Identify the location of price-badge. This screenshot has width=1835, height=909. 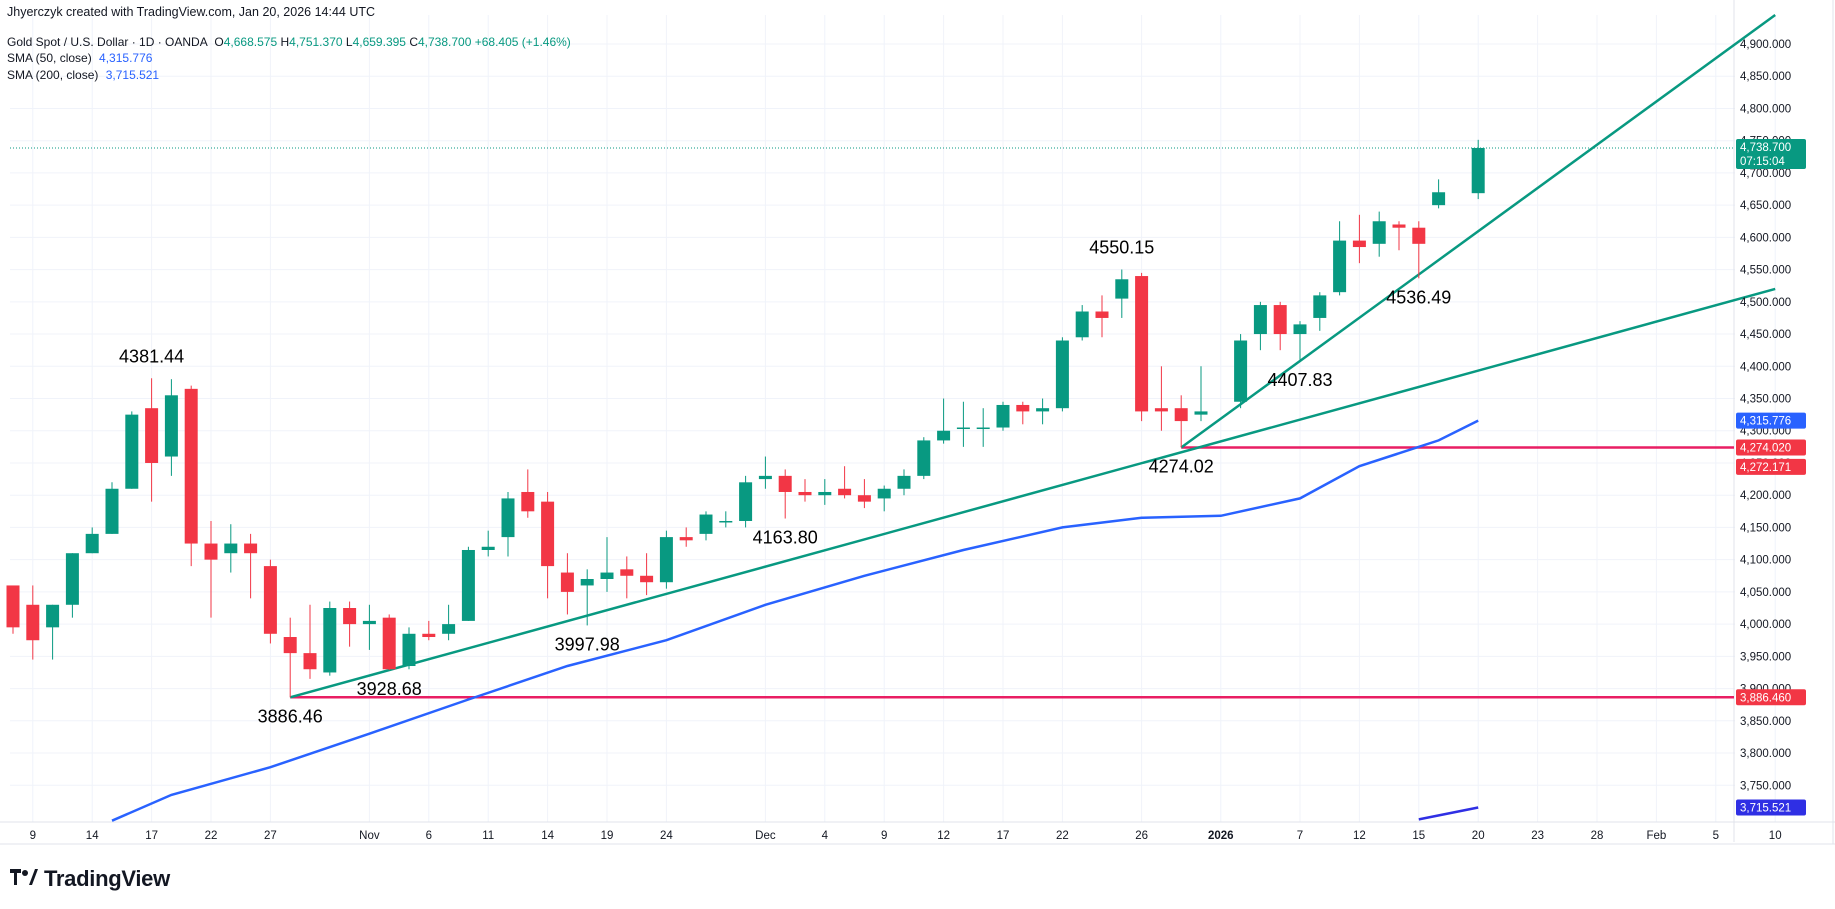
(1771, 153).